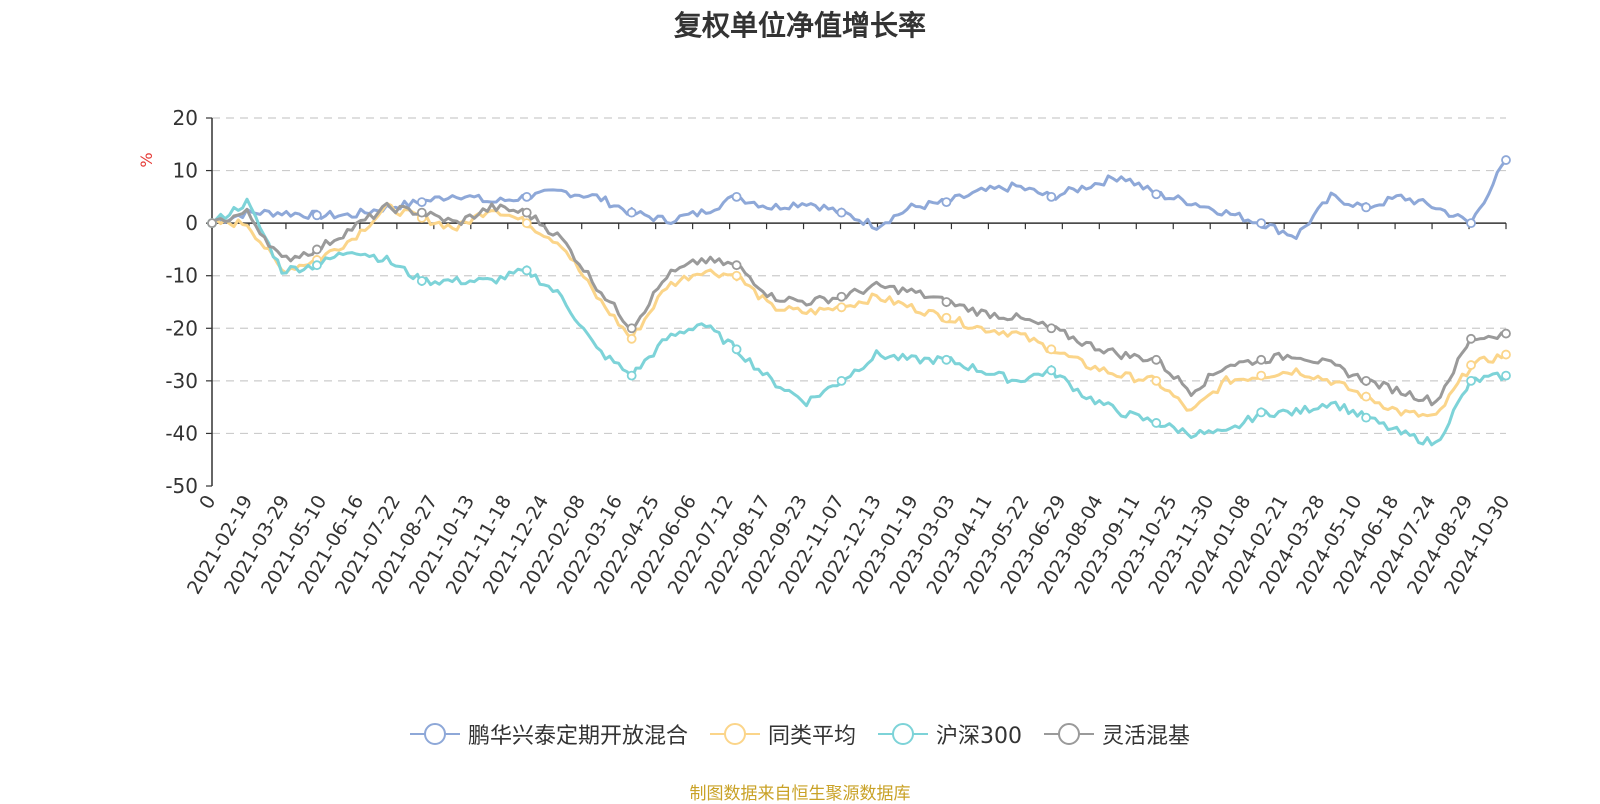  What do you see at coordinates (181, 328) in the screenshot?
I see `y-tick-label: -20` at bounding box center [181, 328].